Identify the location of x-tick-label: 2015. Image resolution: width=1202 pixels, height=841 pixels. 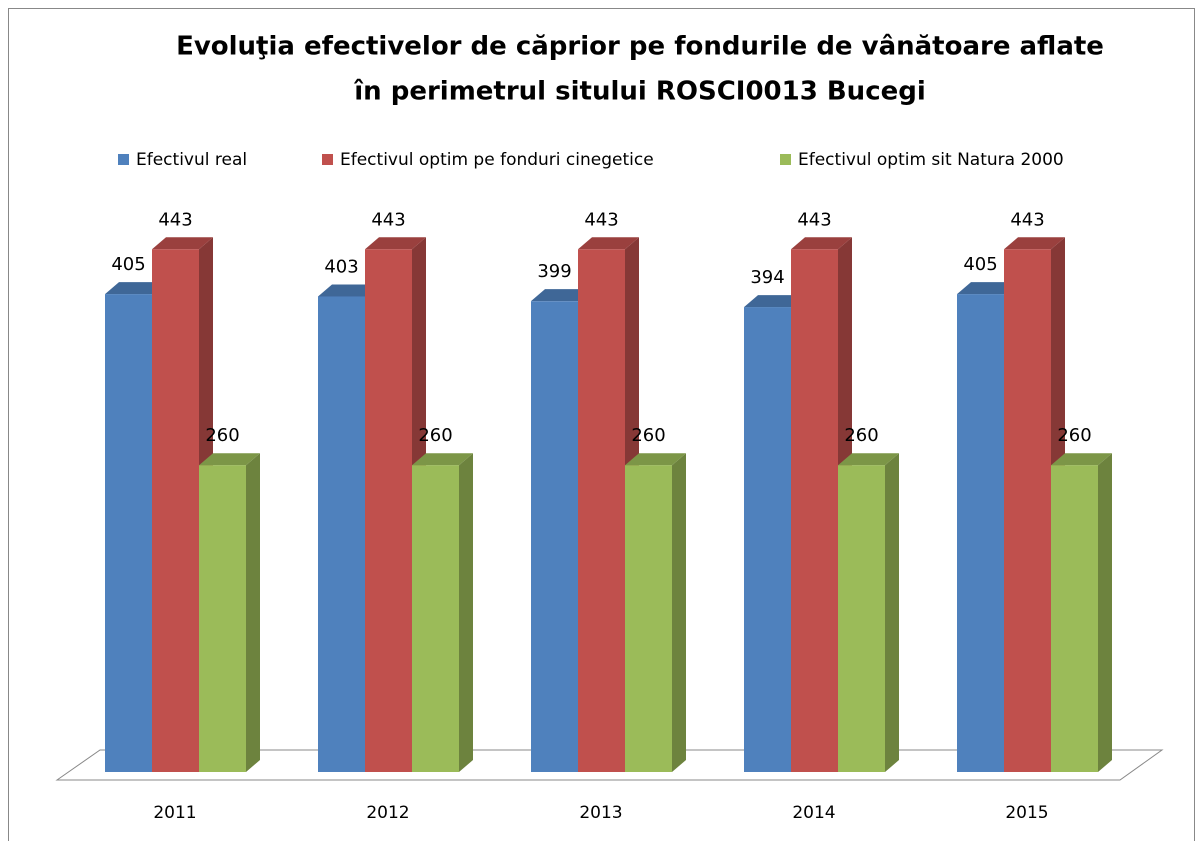
(1026, 813).